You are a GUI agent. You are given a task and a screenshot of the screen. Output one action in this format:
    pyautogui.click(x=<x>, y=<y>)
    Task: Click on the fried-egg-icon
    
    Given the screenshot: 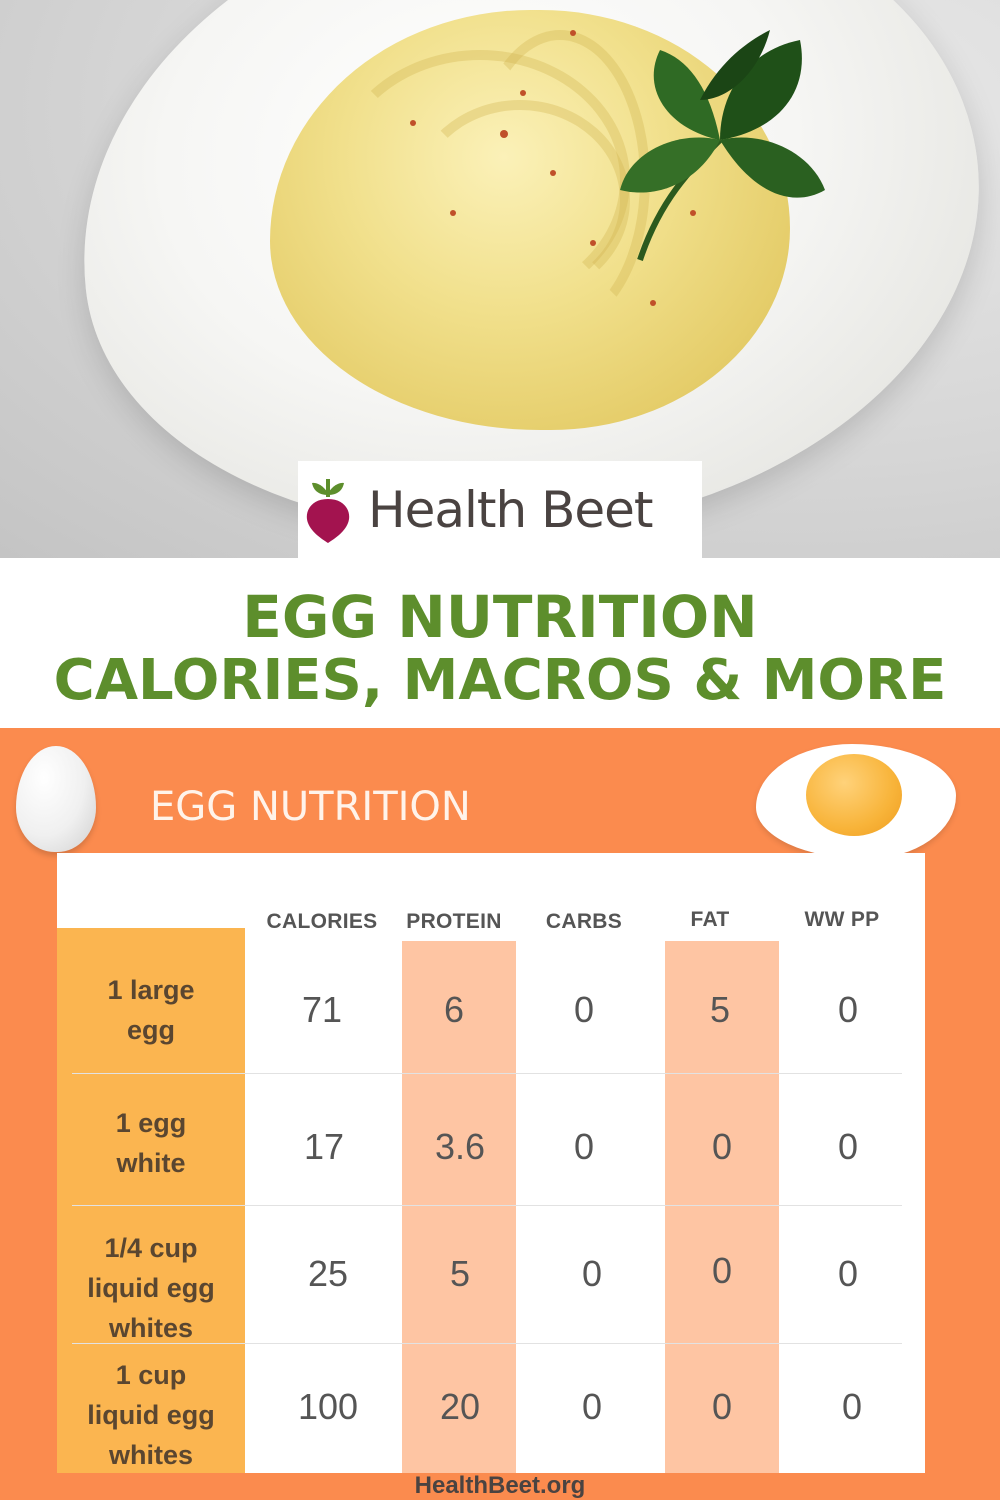 What is the action you would take?
    pyautogui.click(x=856, y=801)
    